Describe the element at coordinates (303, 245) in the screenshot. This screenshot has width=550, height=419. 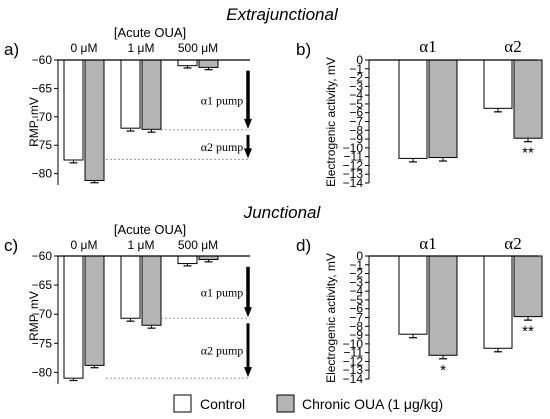
I see `panel-label: d)` at that location.